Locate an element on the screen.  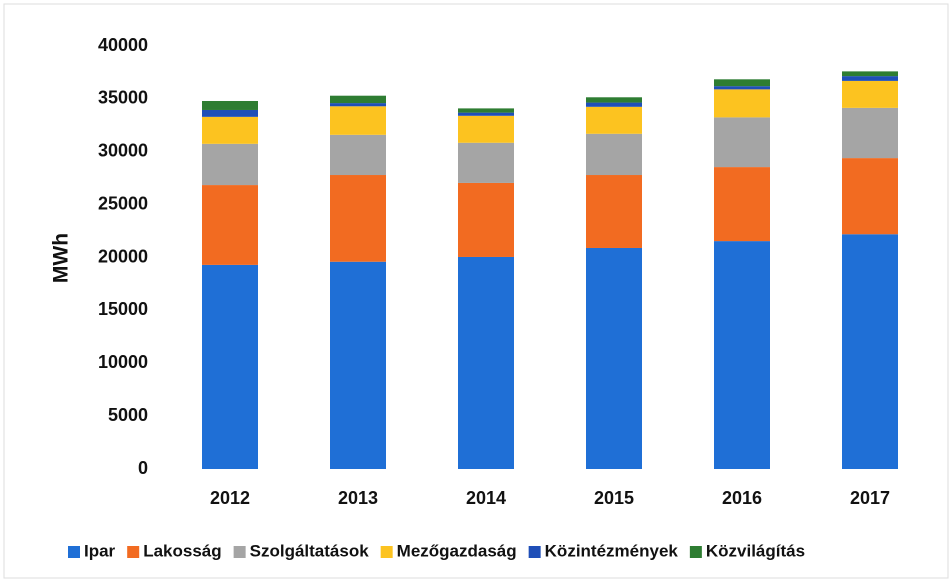
y-tick-label: 5000 is located at coordinates (128, 415).